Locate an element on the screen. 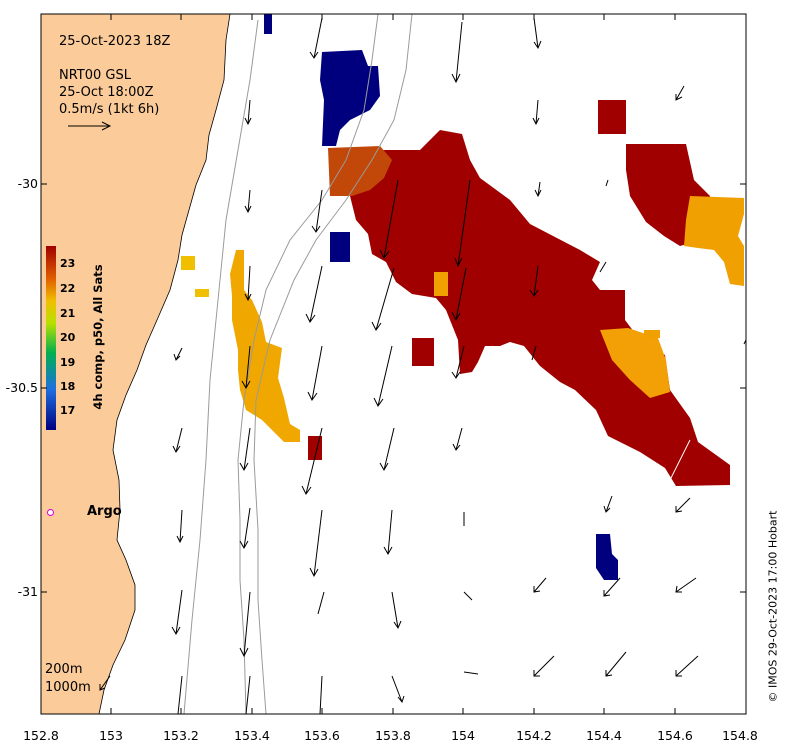 Image resolution: width=790 pixels, height=750 pixels. contour-1000-label: 1000m is located at coordinates (68, 687).